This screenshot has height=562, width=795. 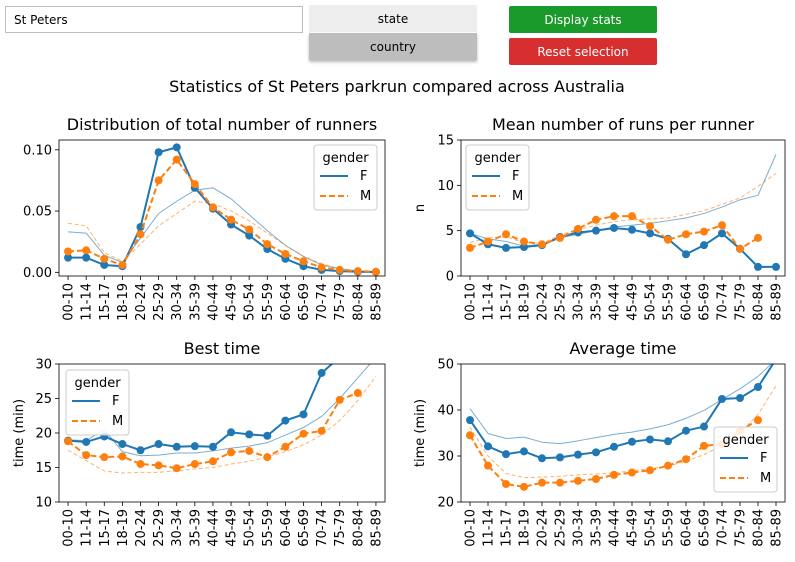 What do you see at coordinates (450, 277) in the screenshot?
I see `y-tick-label: 0` at bounding box center [450, 277].